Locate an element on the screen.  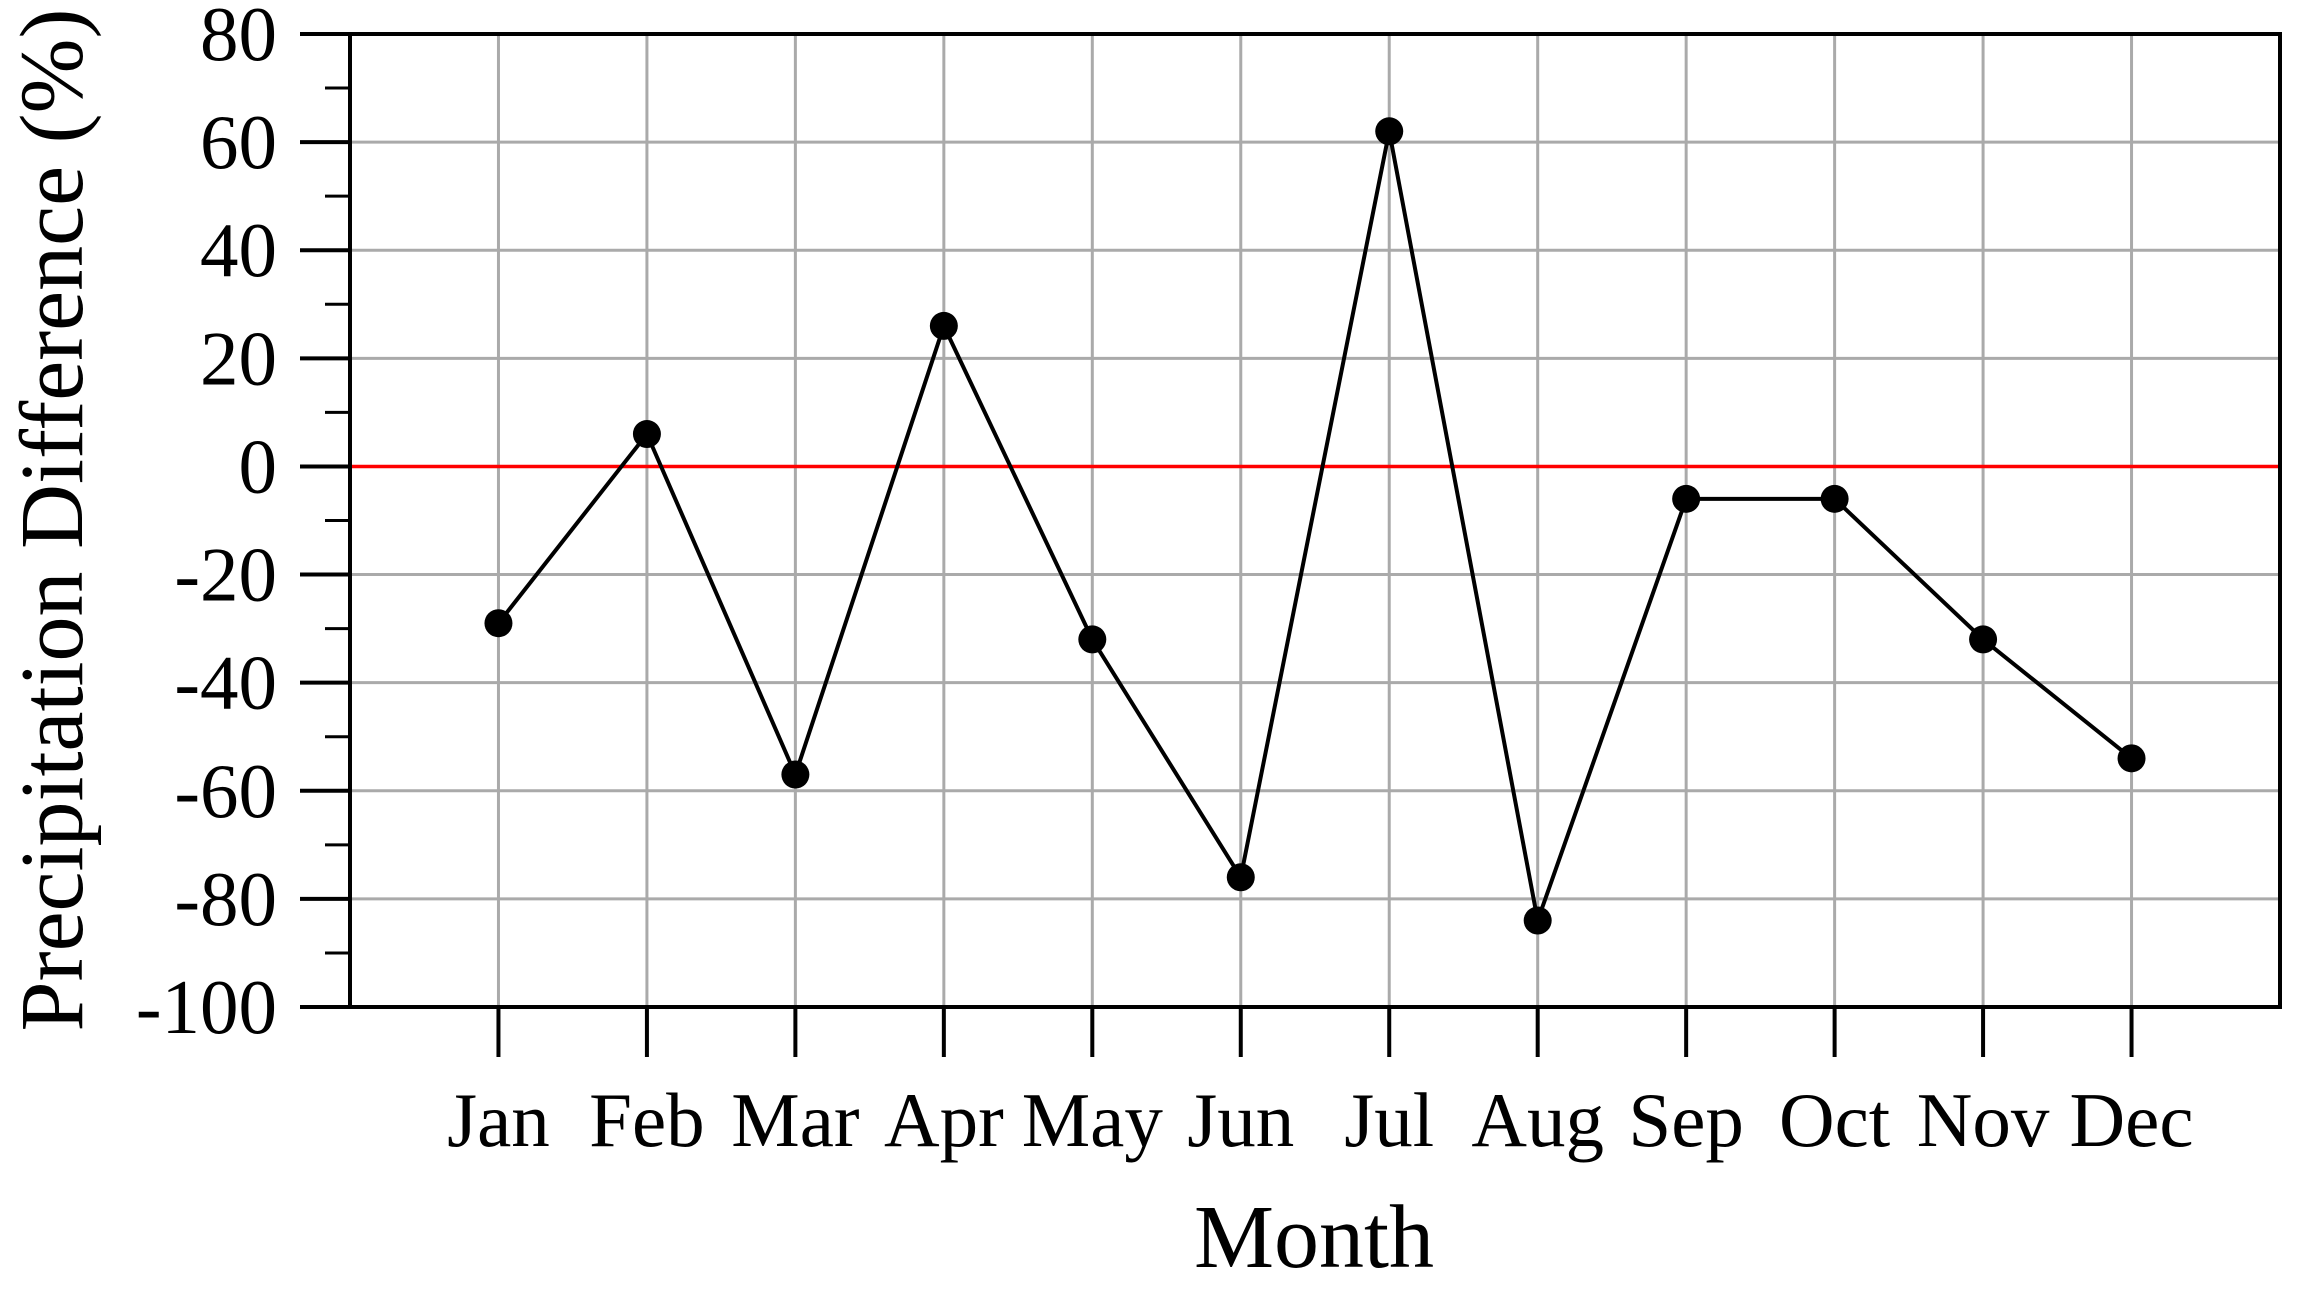
y-tick-label-20: 20 is located at coordinates (238, 358).